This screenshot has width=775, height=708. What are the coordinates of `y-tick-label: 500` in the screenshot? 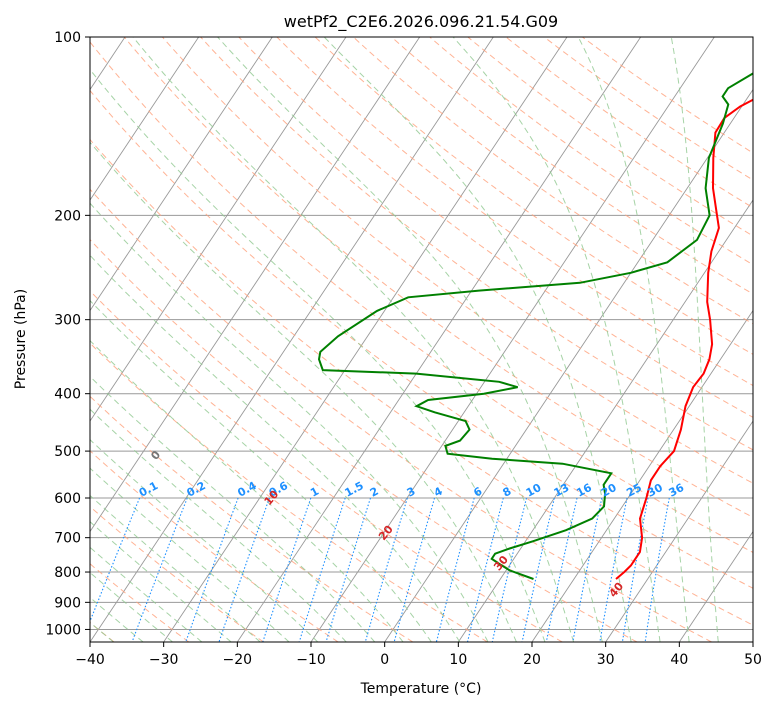 It's located at (67, 452).